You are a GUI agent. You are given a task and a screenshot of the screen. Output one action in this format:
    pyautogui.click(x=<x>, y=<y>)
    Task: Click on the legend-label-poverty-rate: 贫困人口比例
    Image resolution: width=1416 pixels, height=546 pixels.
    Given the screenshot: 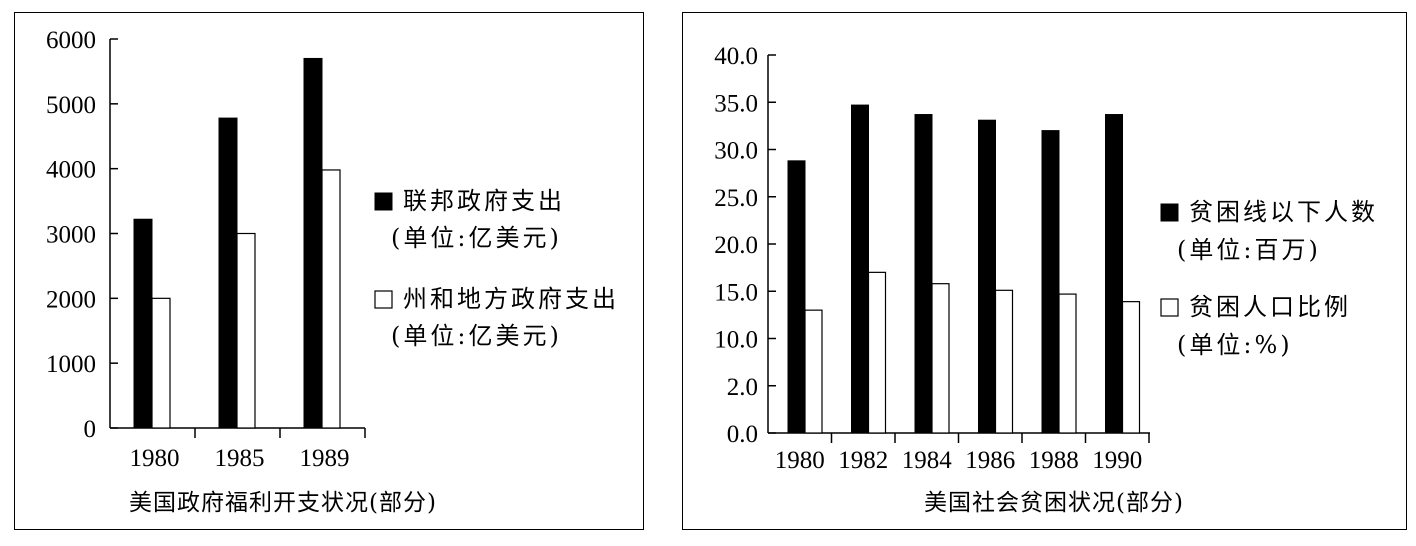 What is the action you would take?
    pyautogui.click(x=1270, y=307)
    